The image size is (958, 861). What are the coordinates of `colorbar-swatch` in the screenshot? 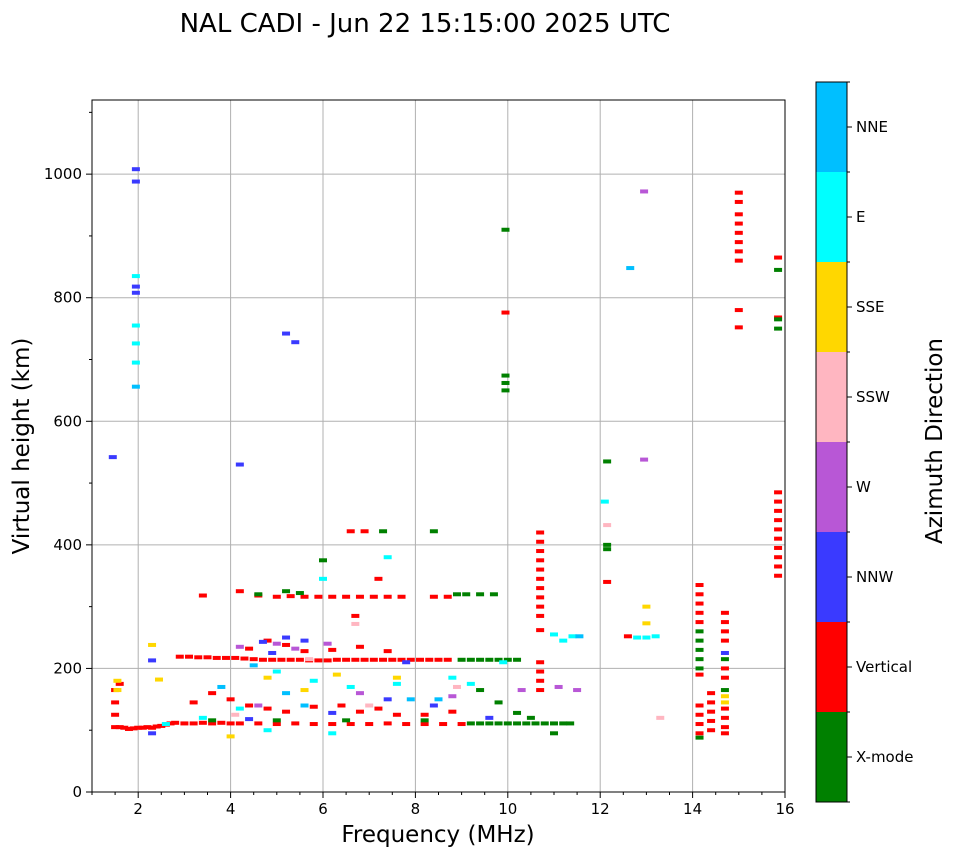 It's located at (831, 577).